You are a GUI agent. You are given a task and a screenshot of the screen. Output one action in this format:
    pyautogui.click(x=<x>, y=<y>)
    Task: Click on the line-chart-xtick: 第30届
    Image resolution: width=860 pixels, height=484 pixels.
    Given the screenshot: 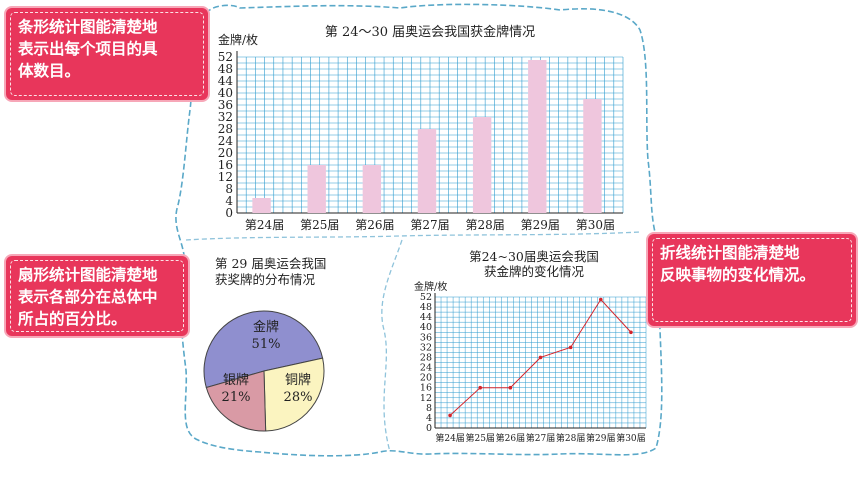 What is the action you would take?
    pyautogui.click(x=630, y=438)
    